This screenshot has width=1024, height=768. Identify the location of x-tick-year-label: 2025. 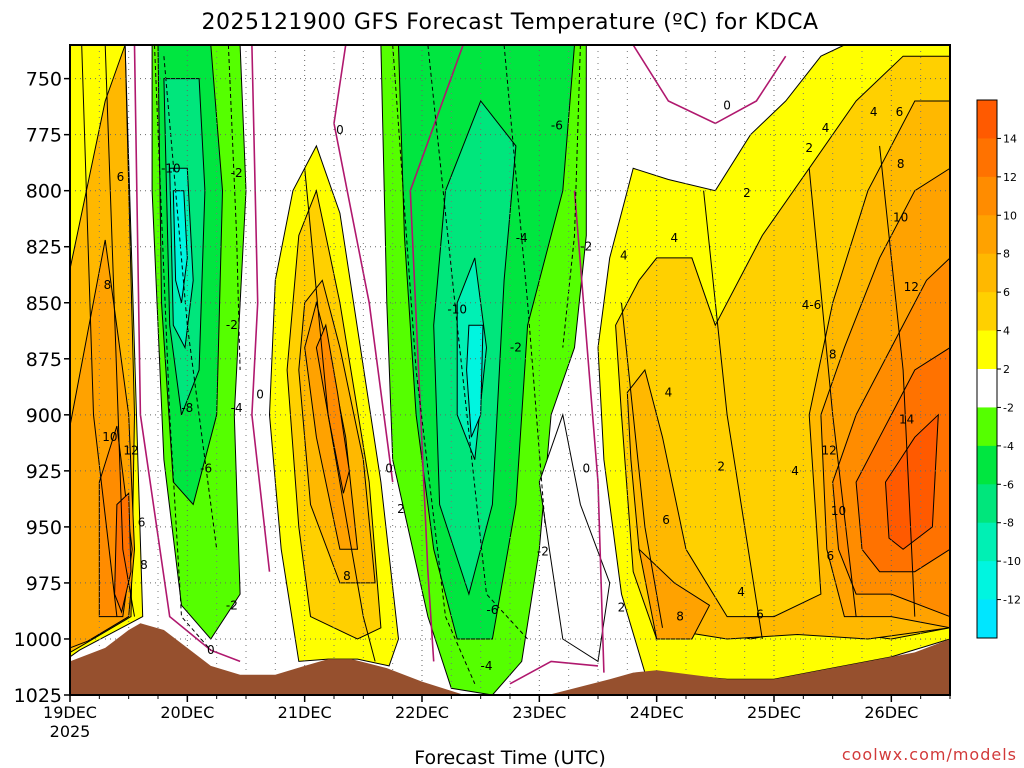
(70, 731).